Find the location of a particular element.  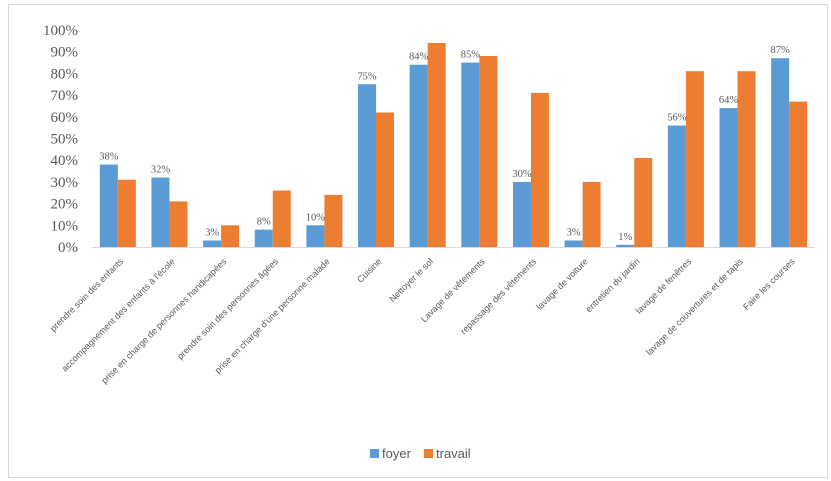

y-tick-label: 90% is located at coordinates (65, 53).